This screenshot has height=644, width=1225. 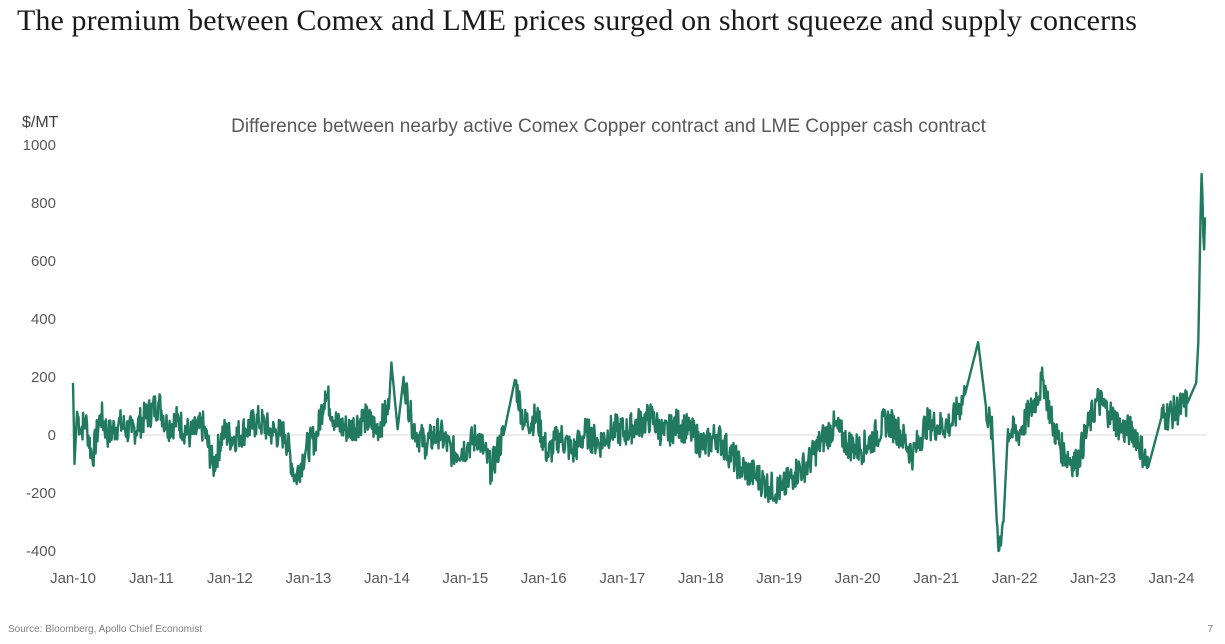 What do you see at coordinates (1015, 578) in the screenshot?
I see `x-tick-label: Jan-22` at bounding box center [1015, 578].